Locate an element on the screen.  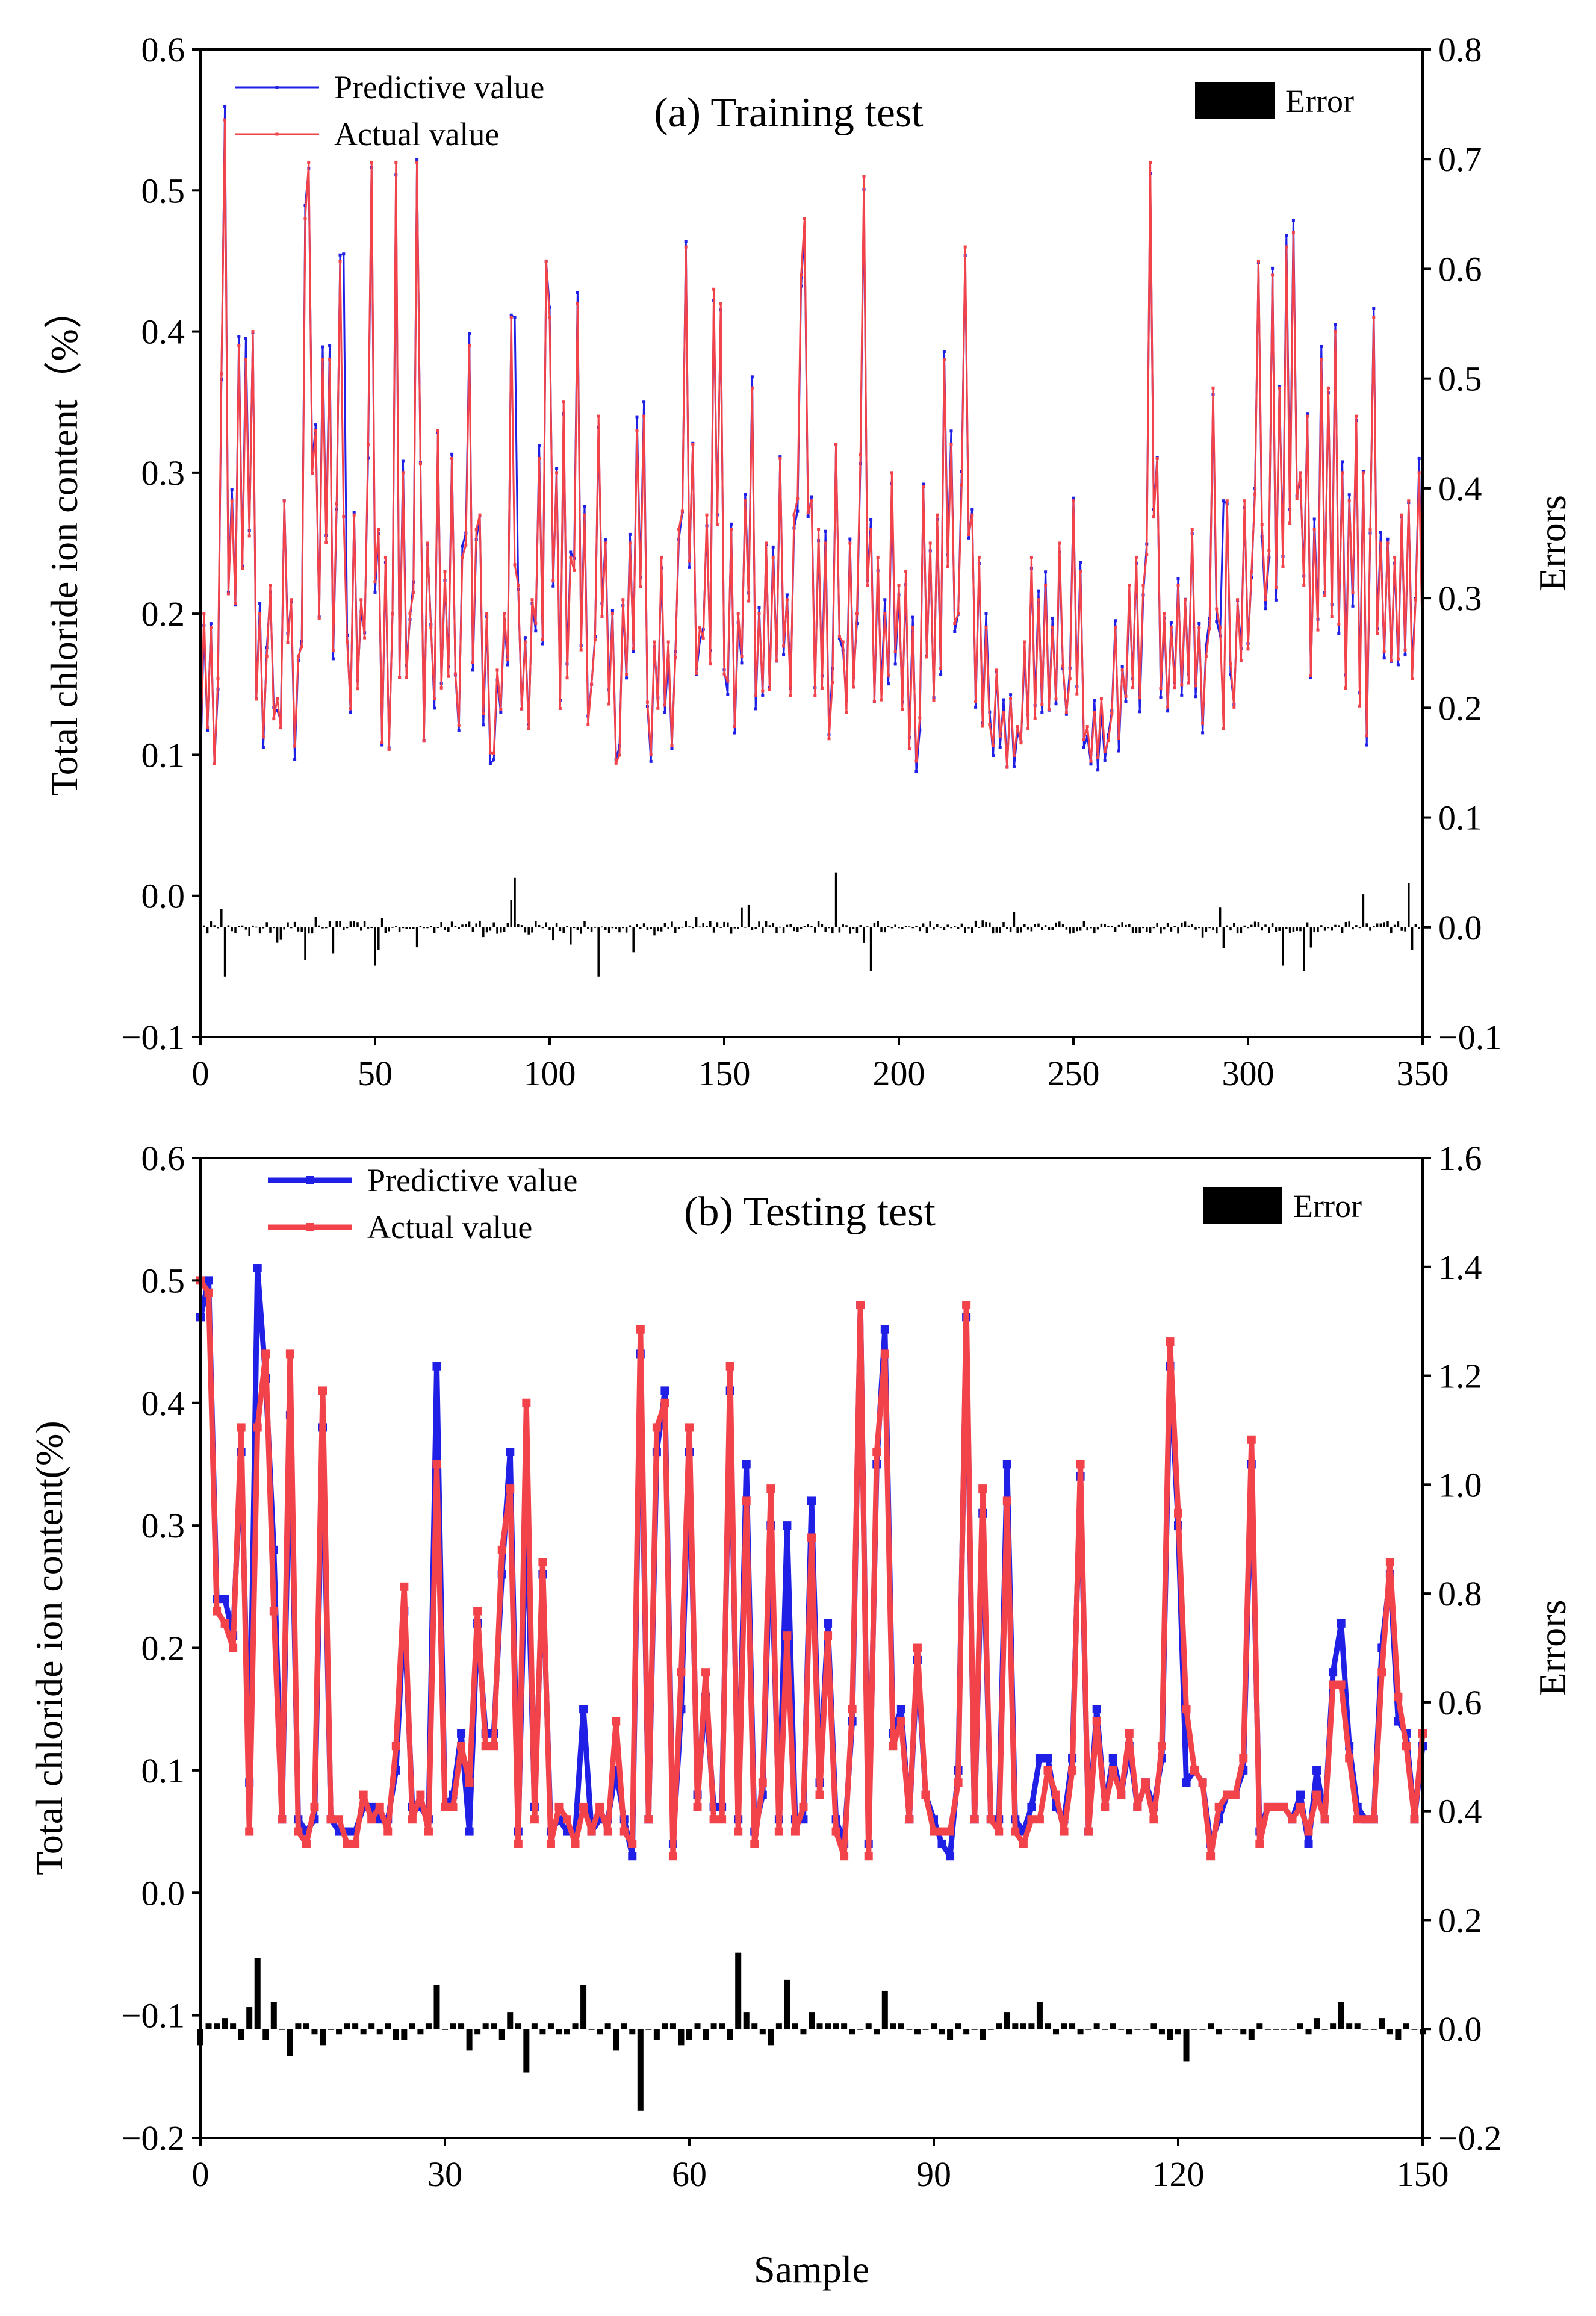
y2-tick-label: 1.2 is located at coordinates (1460, 1376).